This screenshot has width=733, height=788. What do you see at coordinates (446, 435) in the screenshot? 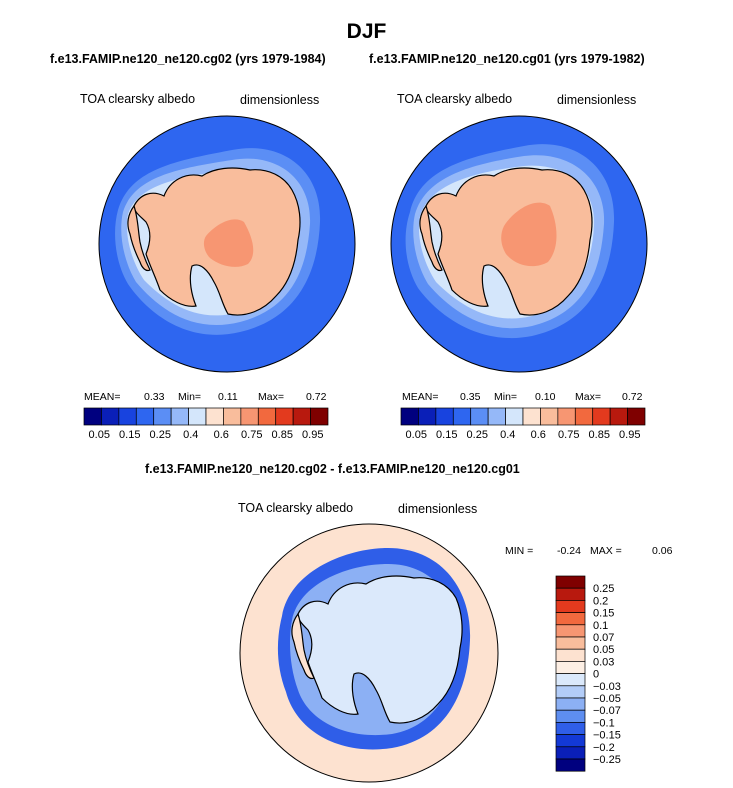
I see `panel2-colorbar-tick-label: 0.15` at bounding box center [446, 435].